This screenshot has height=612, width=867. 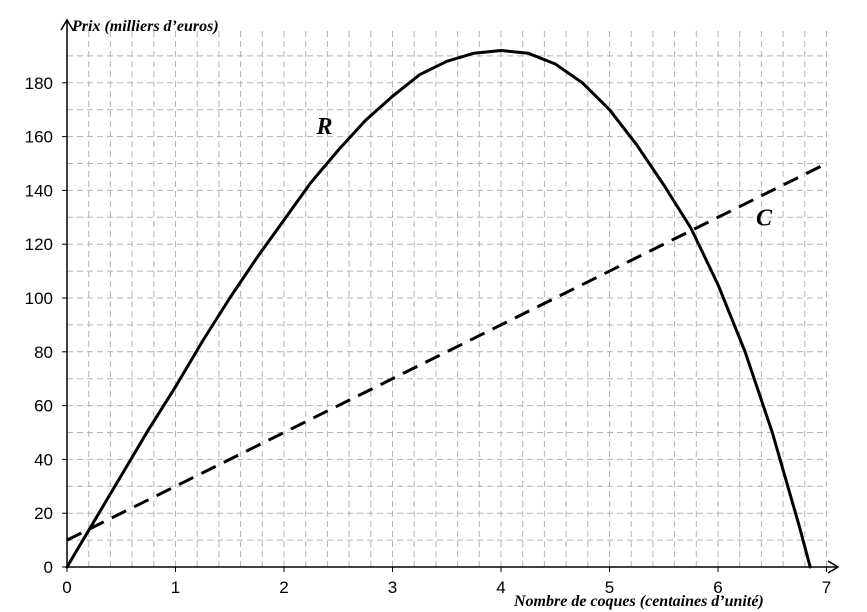 What do you see at coordinates (39, 244) in the screenshot?
I see `y-tick-label: 120` at bounding box center [39, 244].